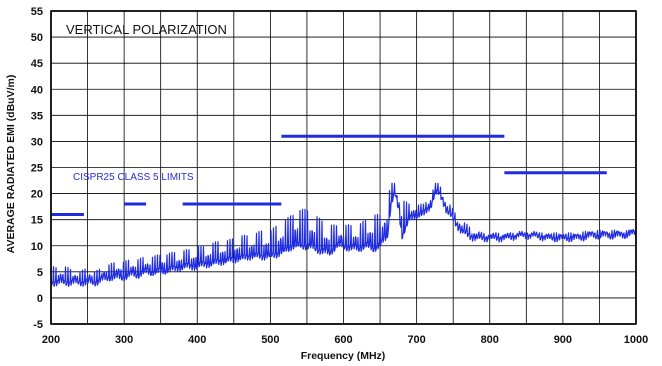  I want to click on x-tick-label-300: 300, so click(124, 340).